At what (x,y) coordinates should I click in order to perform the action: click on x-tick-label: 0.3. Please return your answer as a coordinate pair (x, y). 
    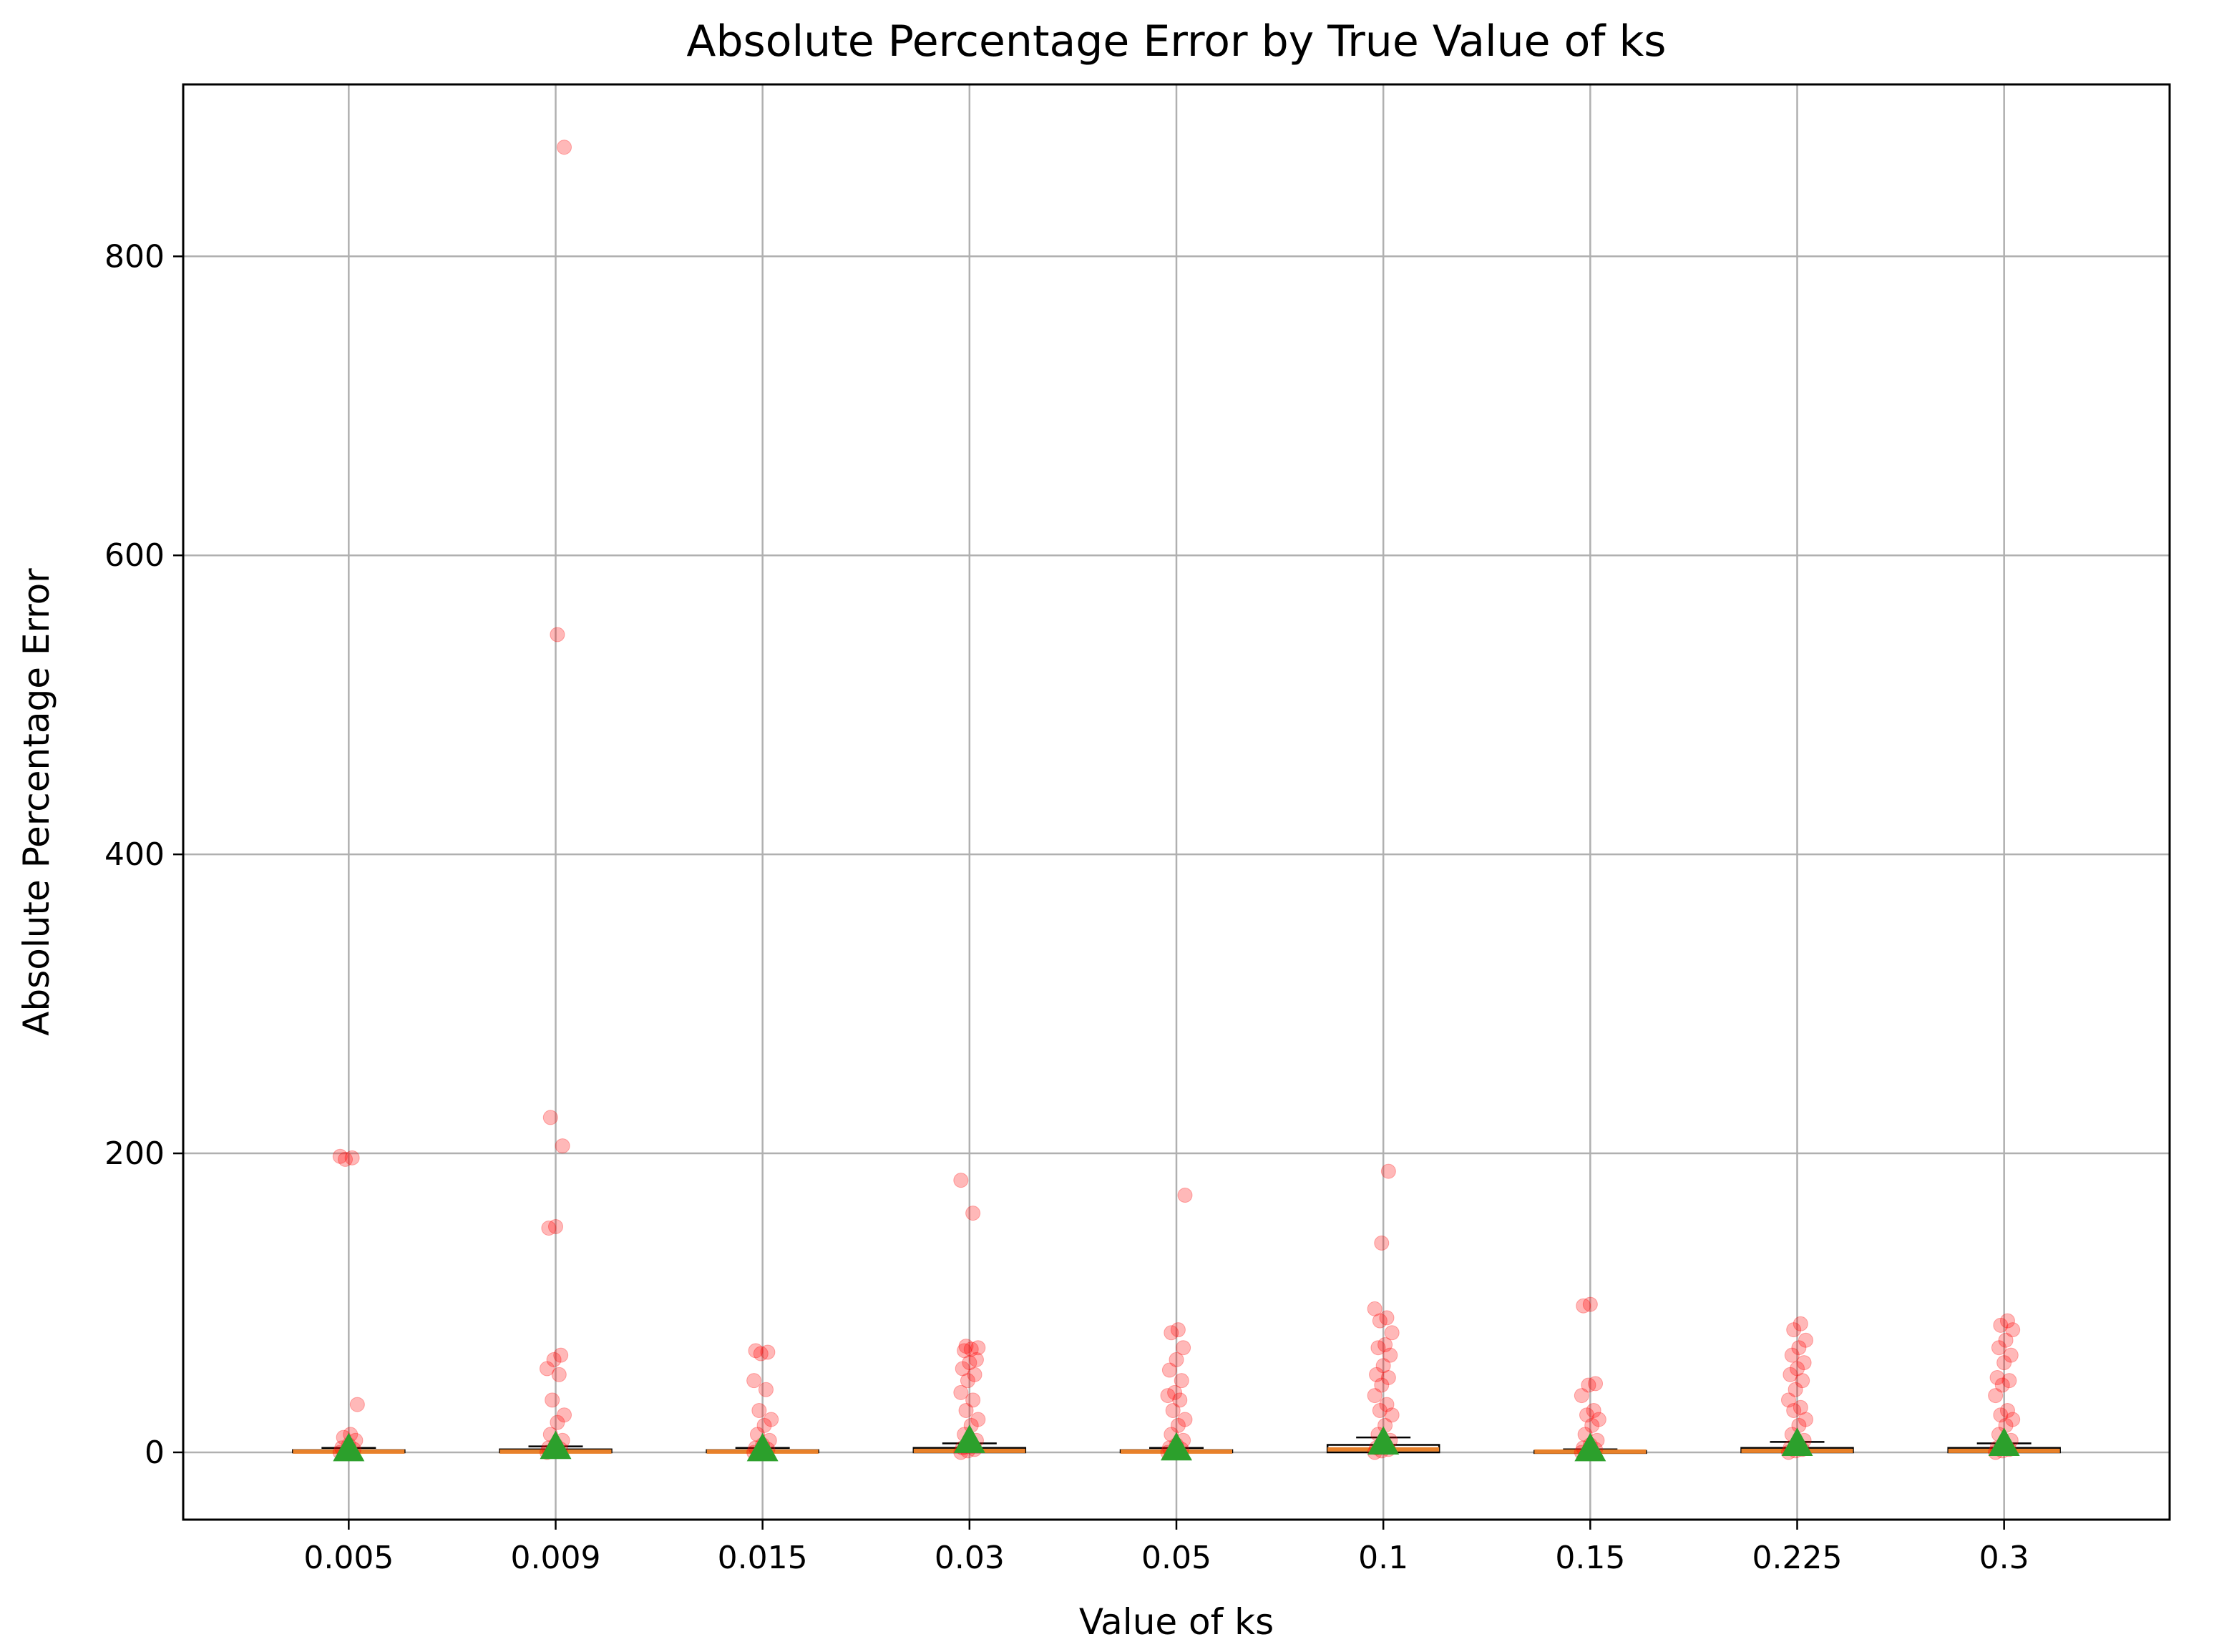
    Looking at the image, I should click on (2004, 1558).